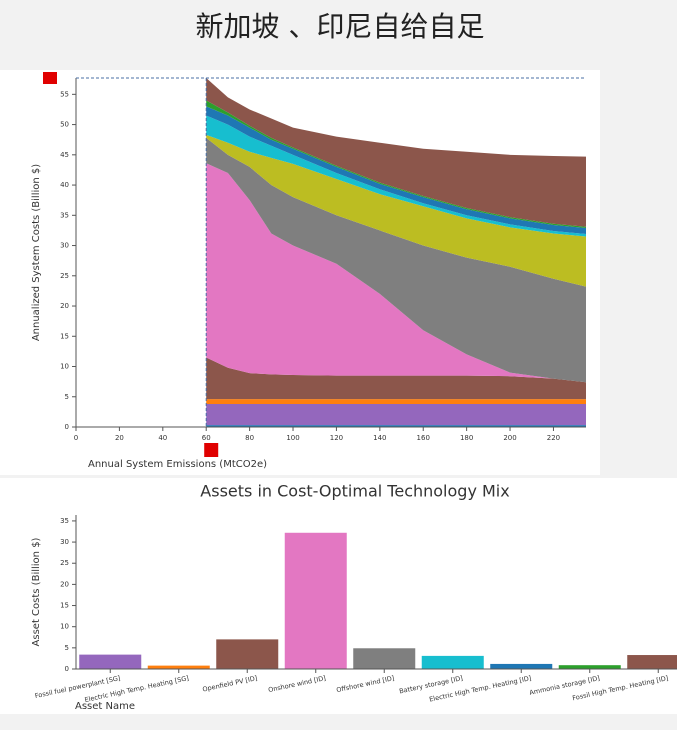 This screenshot has width=677, height=730. Describe the element at coordinates (249, 438) in the screenshot. I see `x-tick-label: 80` at that location.